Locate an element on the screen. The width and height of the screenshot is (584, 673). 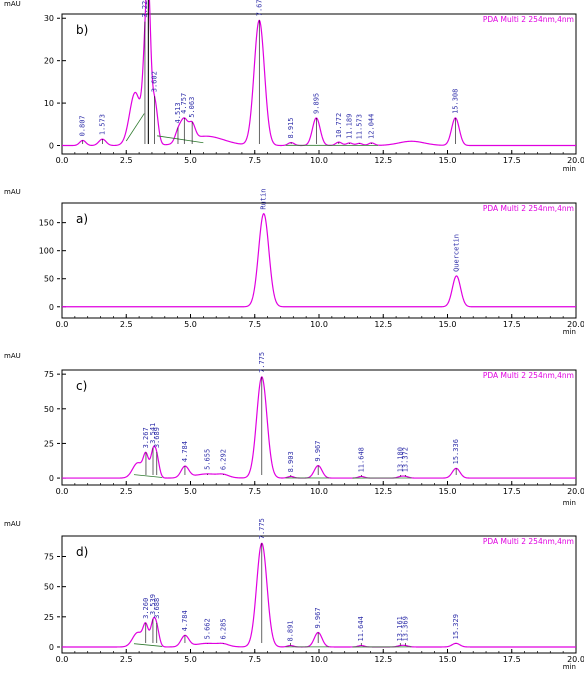
peak-label: 11.648 is located at coordinates (361, 459).